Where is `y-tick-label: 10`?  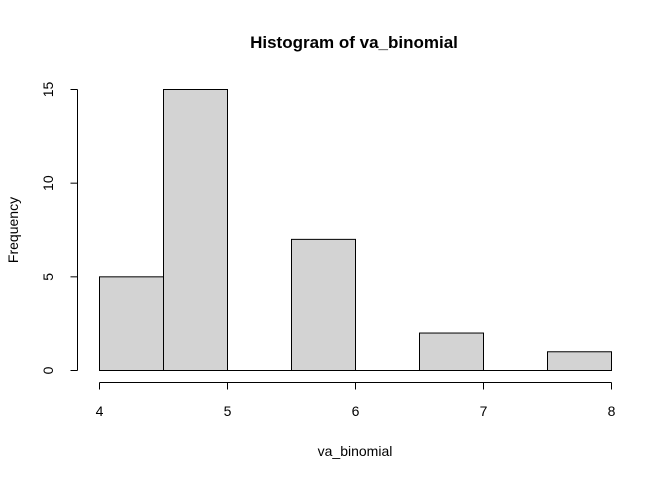
y-tick-label: 10 is located at coordinates (48, 183).